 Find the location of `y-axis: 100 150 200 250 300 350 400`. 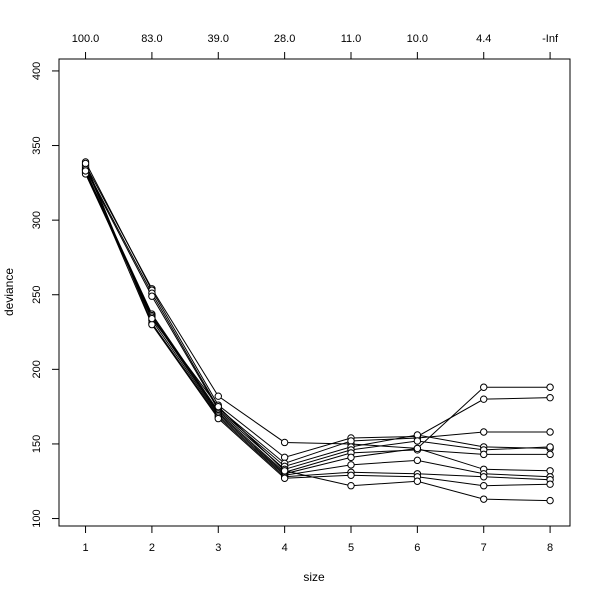

y-axis: 100 150 200 250 300 350 400 is located at coordinates (45, 295).